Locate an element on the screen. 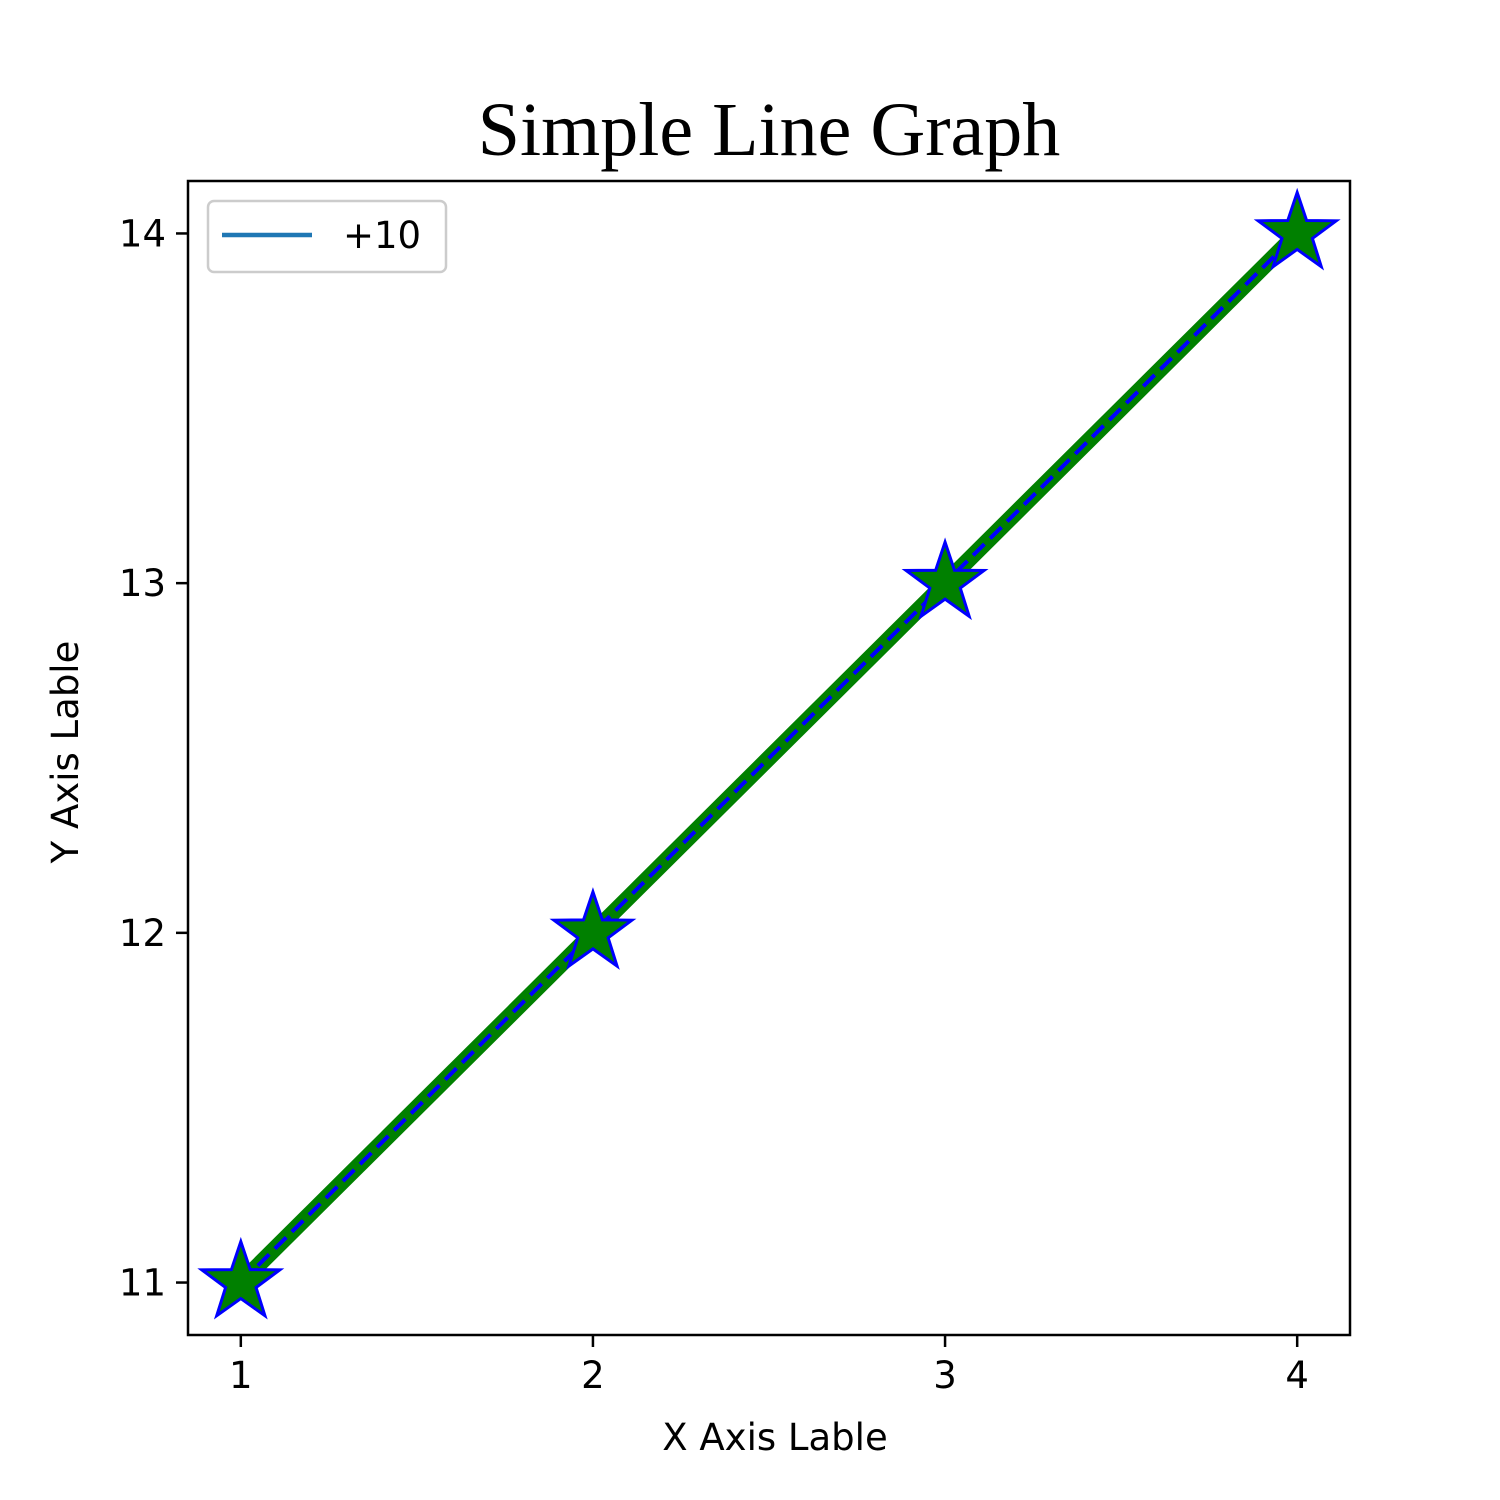  y-tick-label: 11 is located at coordinates (142, 1283).